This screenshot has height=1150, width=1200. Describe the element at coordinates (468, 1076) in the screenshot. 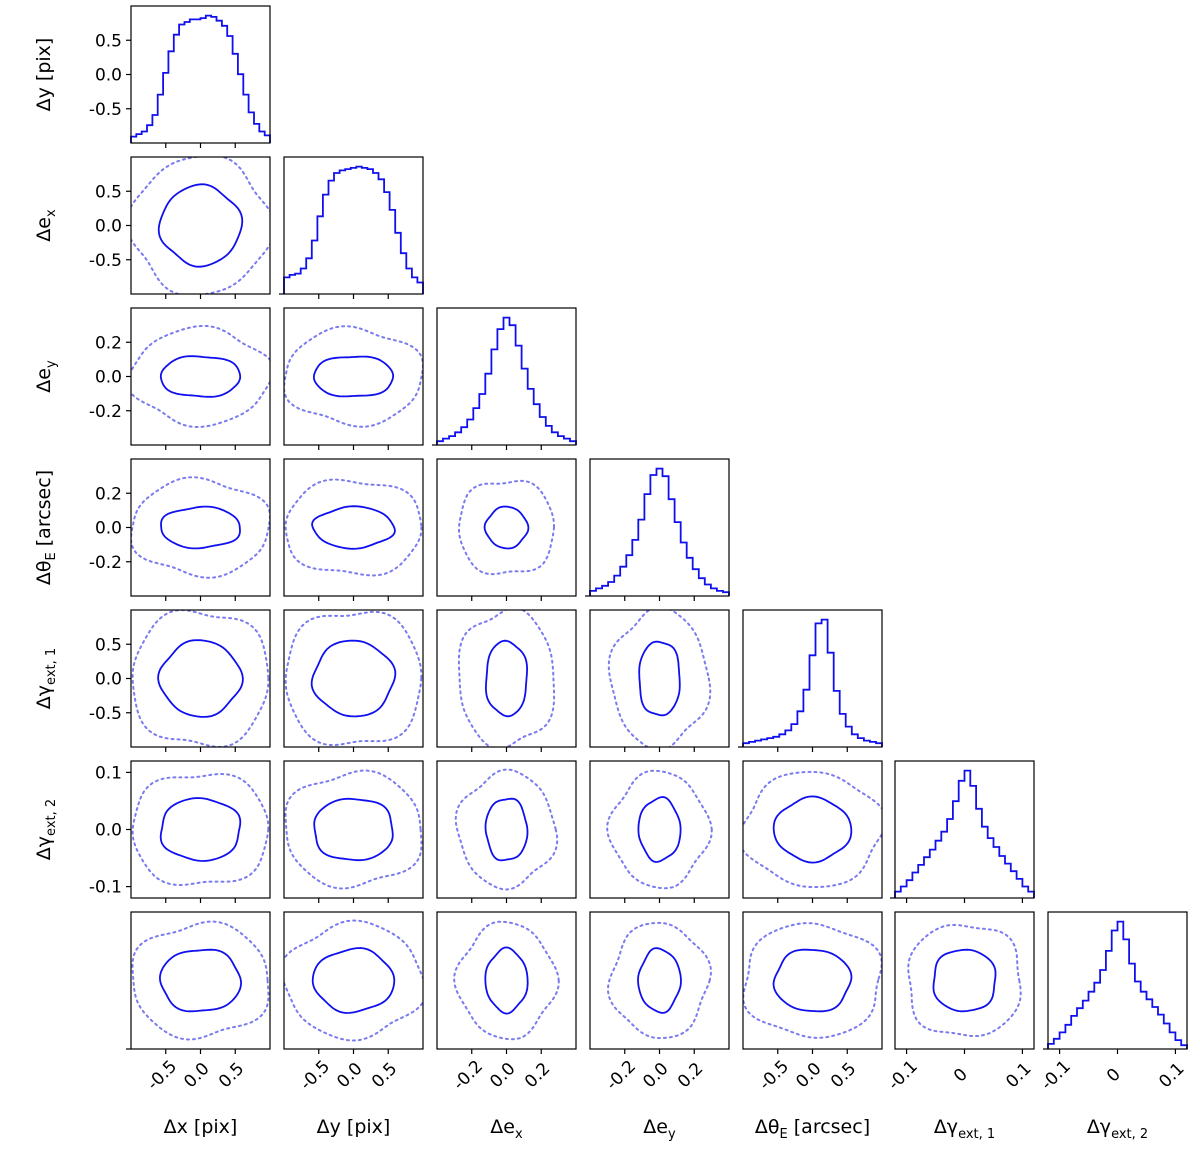

I see `x-tick-label: -0.2` at that location.